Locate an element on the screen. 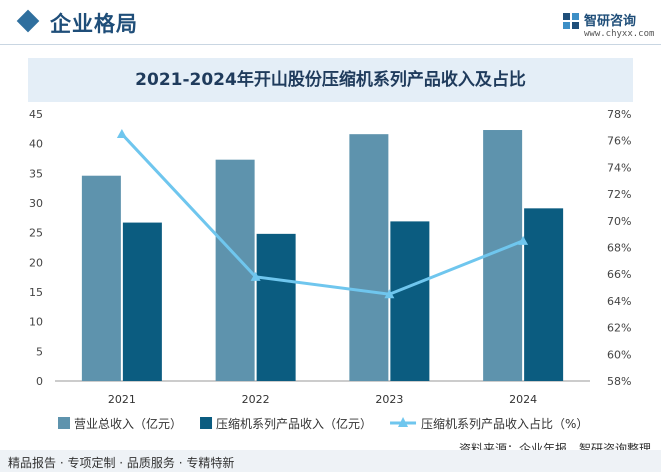 This screenshot has width=661, height=472. logo-name: 智研咨询 is located at coordinates (610, 21).